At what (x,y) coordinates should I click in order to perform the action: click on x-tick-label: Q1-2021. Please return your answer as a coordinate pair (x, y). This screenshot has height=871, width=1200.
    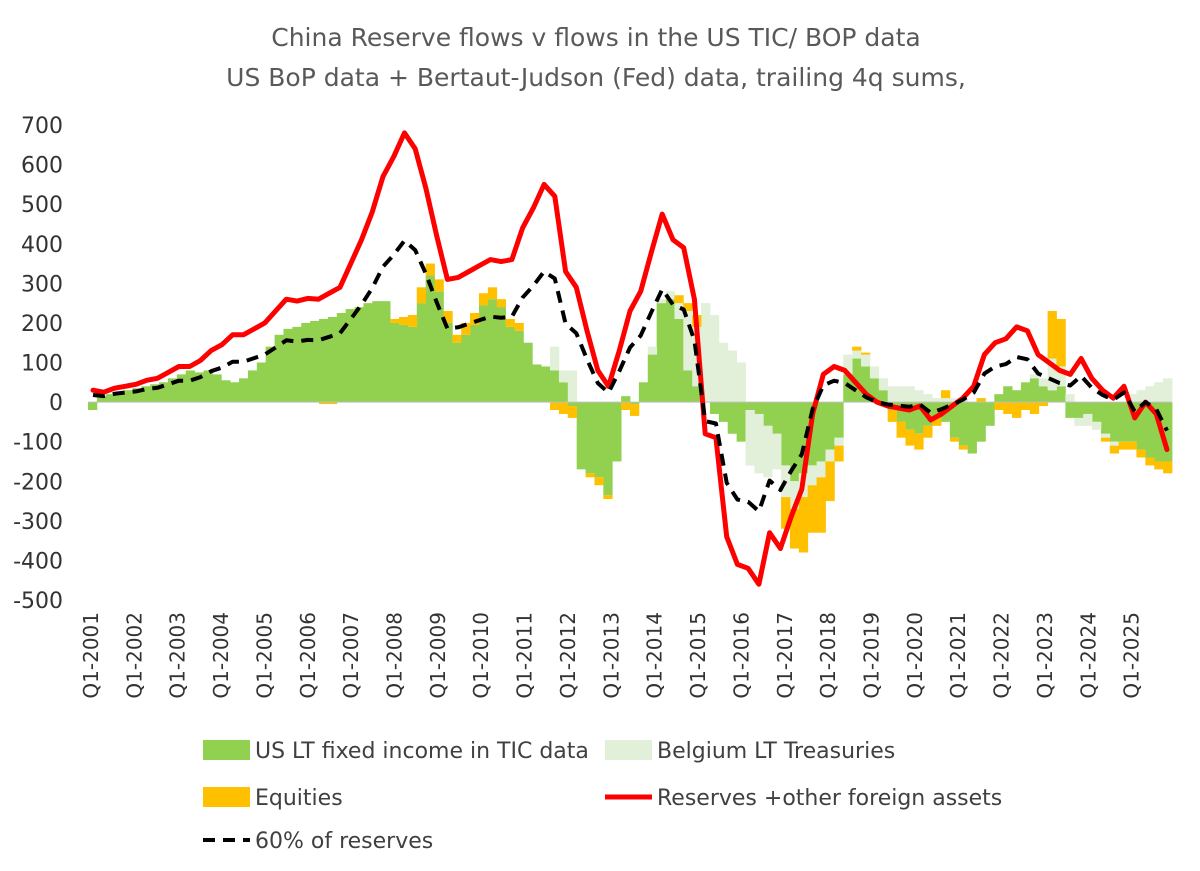
    Looking at the image, I should click on (958, 655).